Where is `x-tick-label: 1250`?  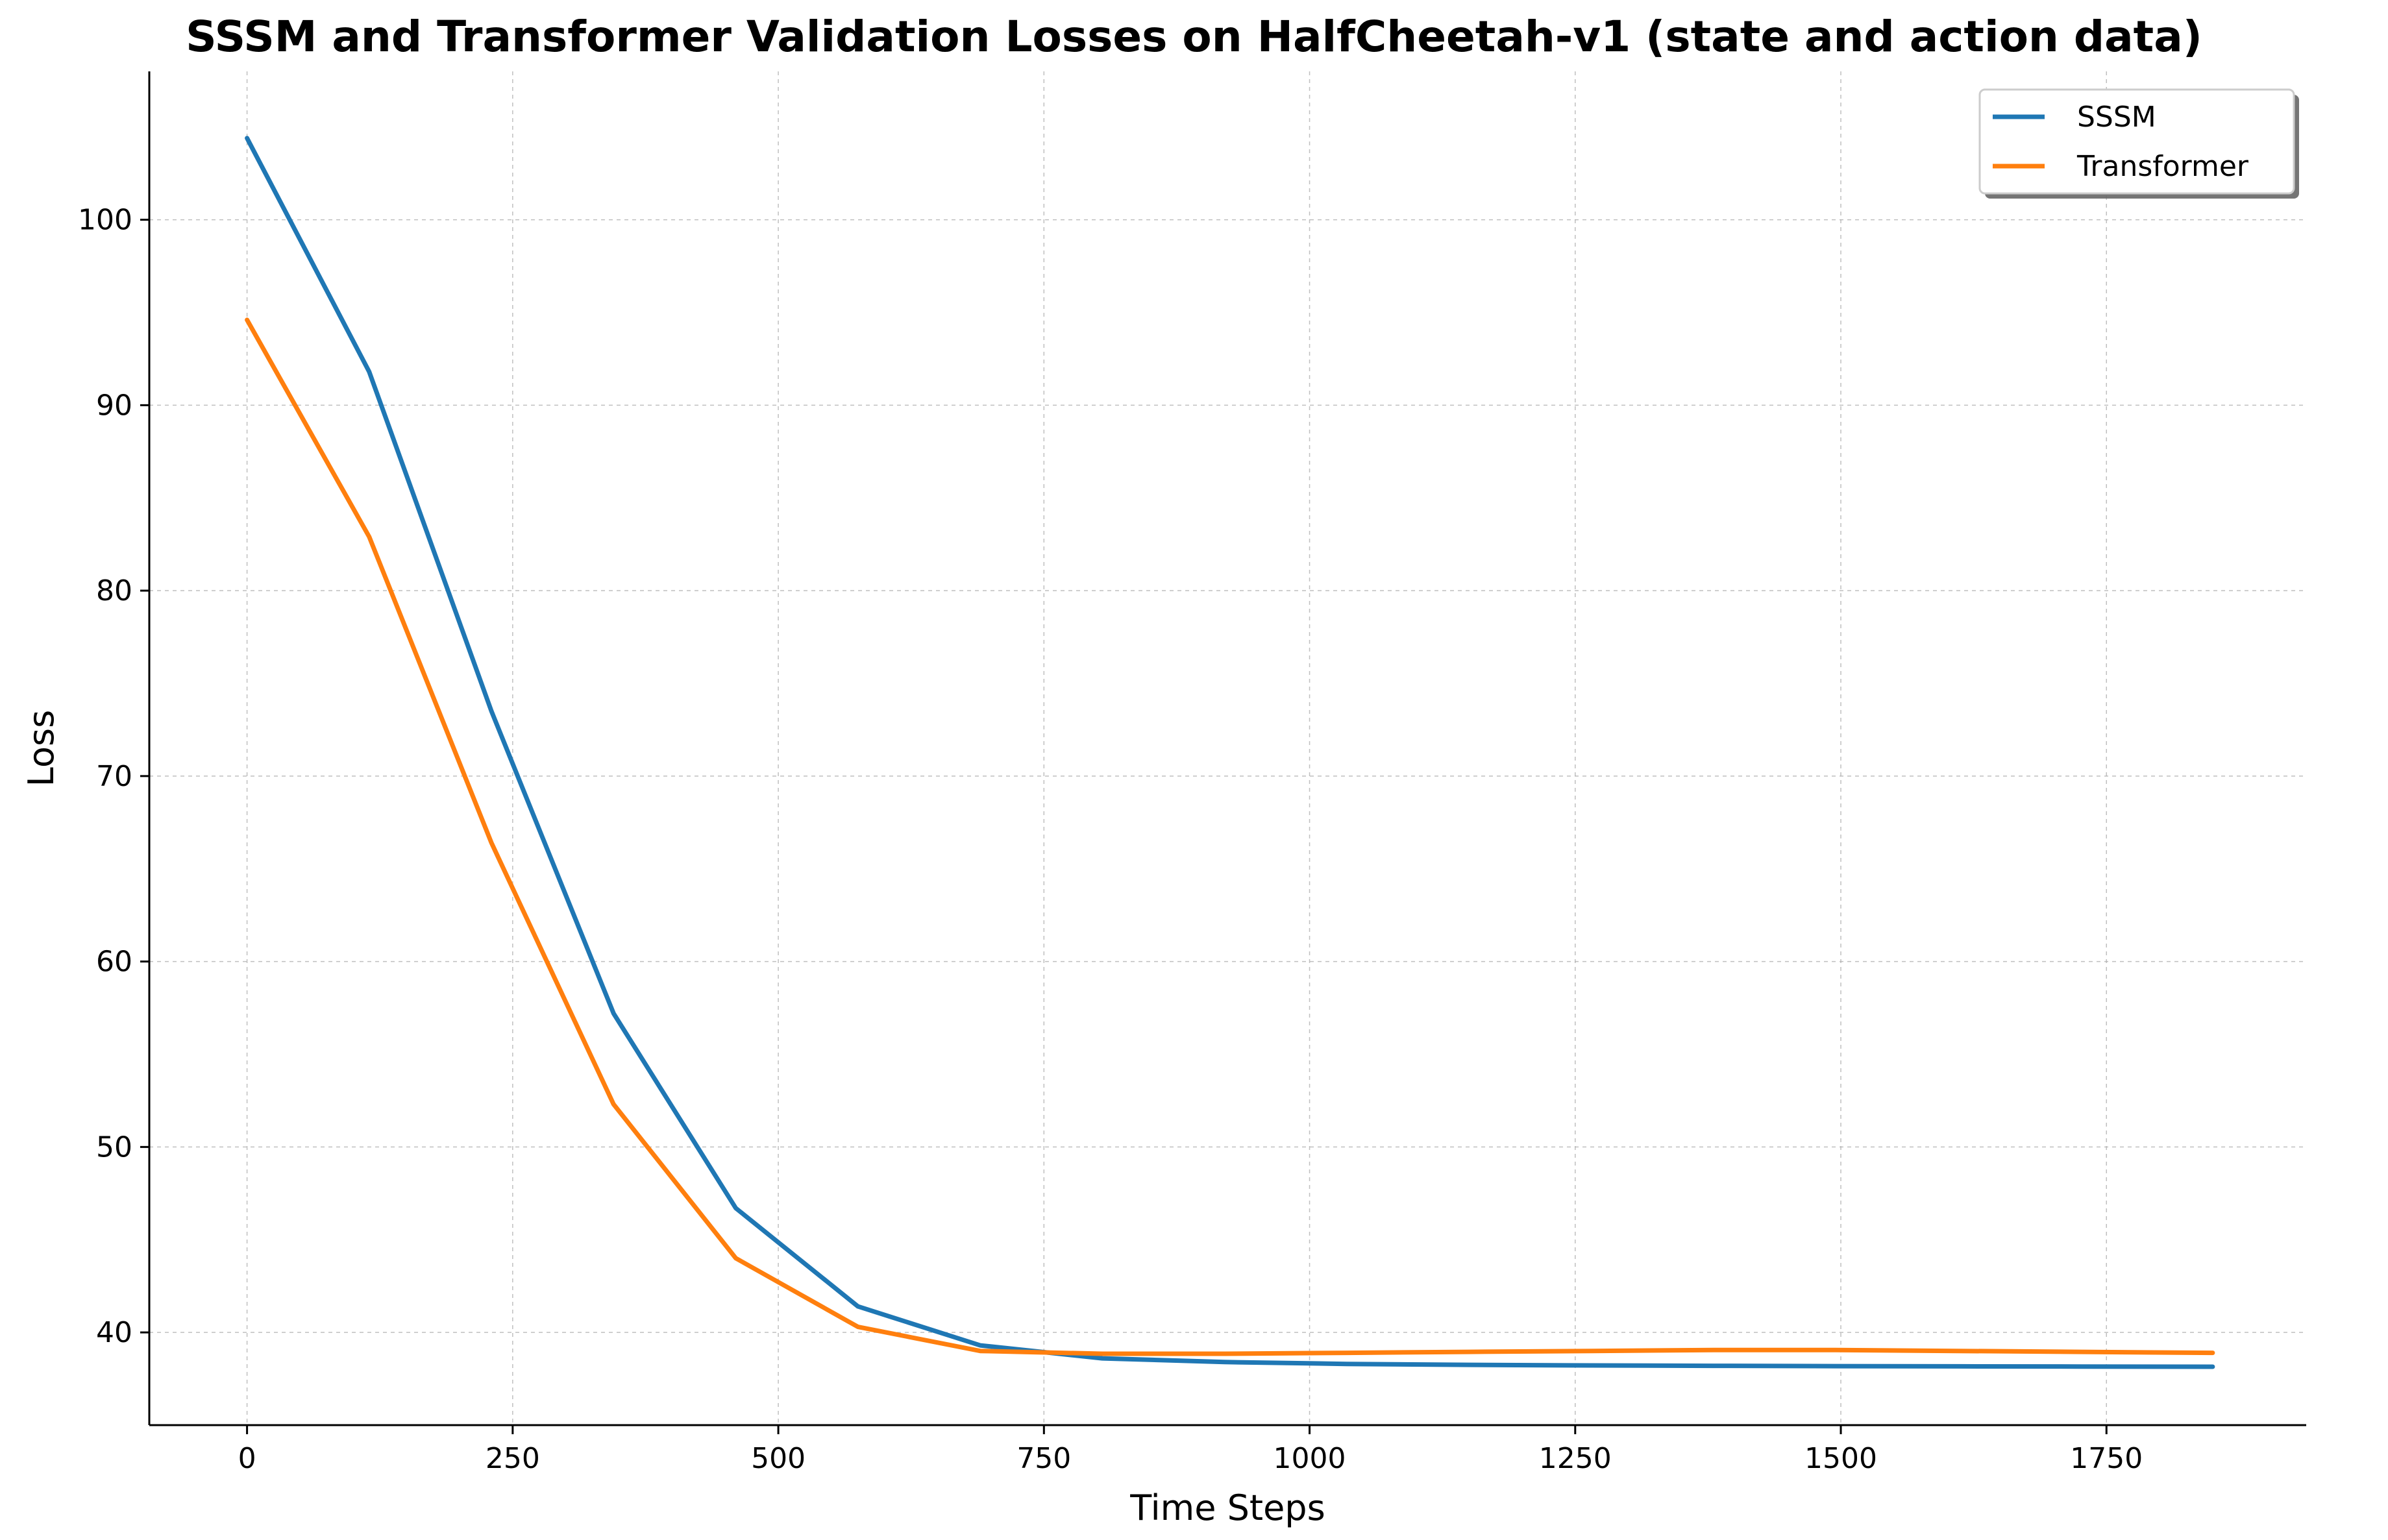
x-tick-label: 1250 is located at coordinates (1575, 1459).